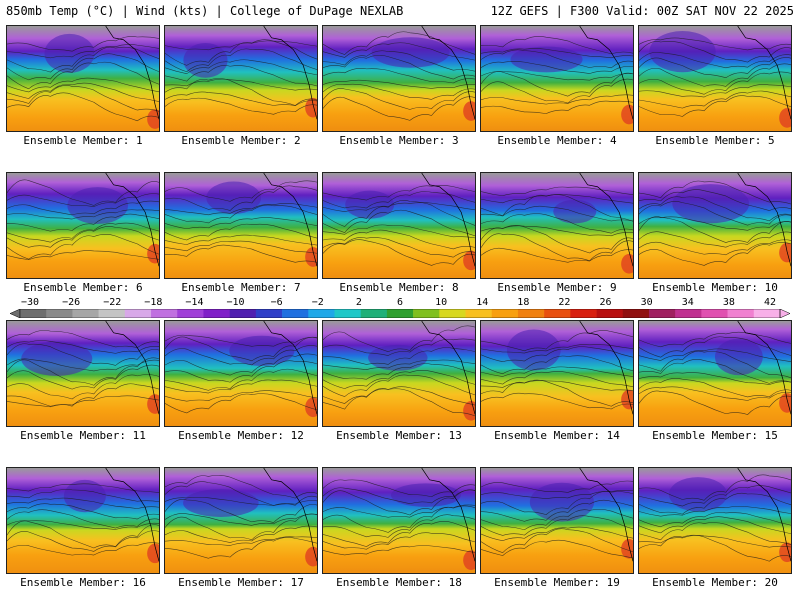  I want to click on colorbar-tick-label: 2, so click(358, 302).